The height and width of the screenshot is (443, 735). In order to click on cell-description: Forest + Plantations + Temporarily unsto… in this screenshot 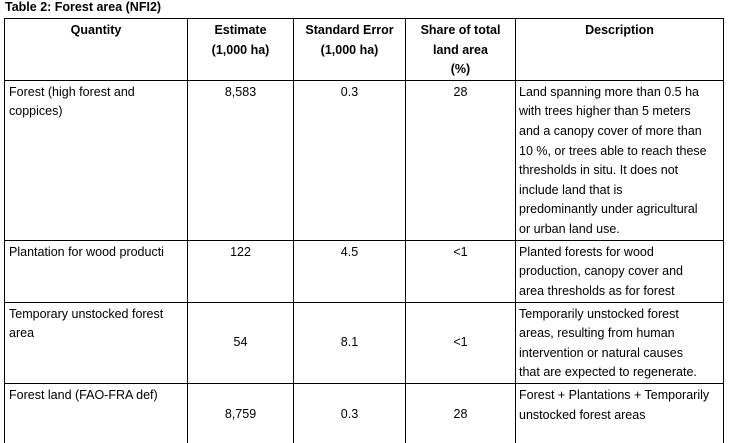, I will do `click(619, 412)`.